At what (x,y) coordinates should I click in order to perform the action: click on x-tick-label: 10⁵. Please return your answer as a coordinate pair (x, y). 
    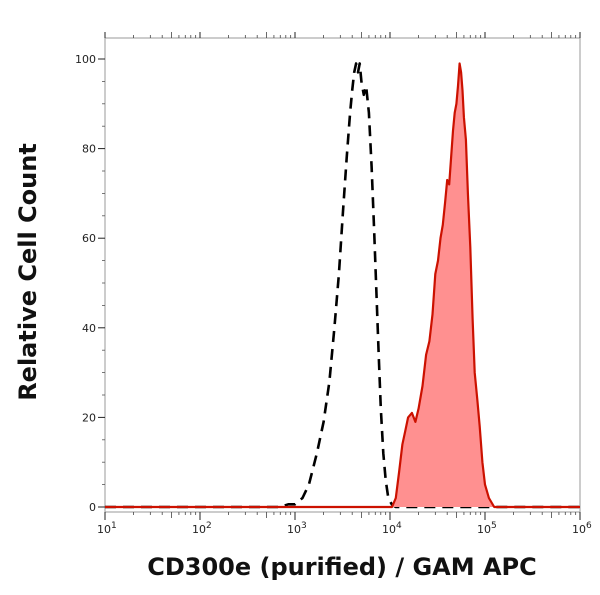
    Looking at the image, I should click on (487, 528).